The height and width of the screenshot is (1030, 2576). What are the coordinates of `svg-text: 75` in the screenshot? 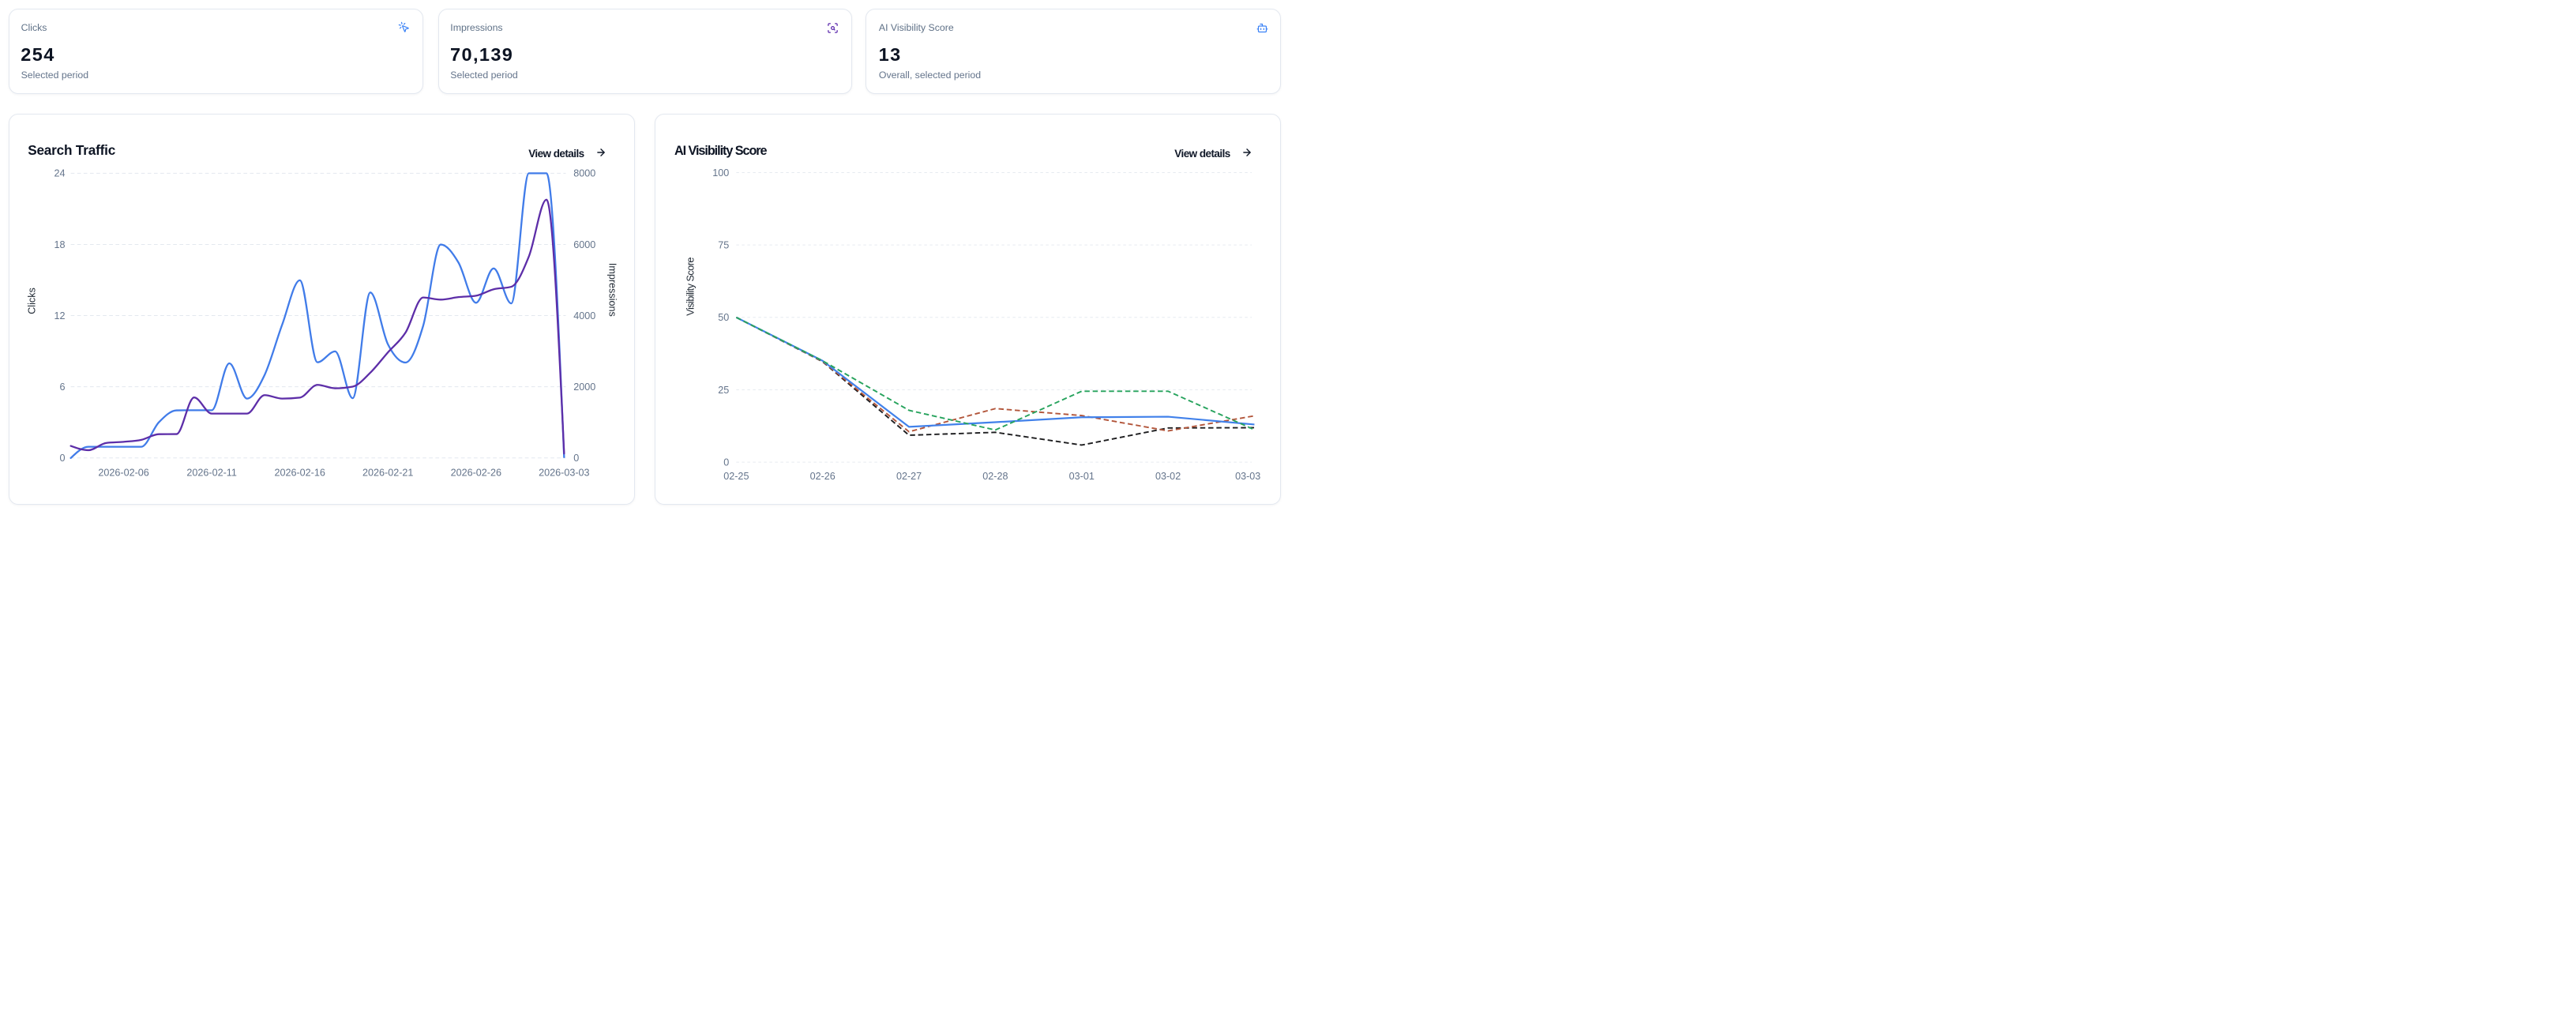 It's located at (723, 245).